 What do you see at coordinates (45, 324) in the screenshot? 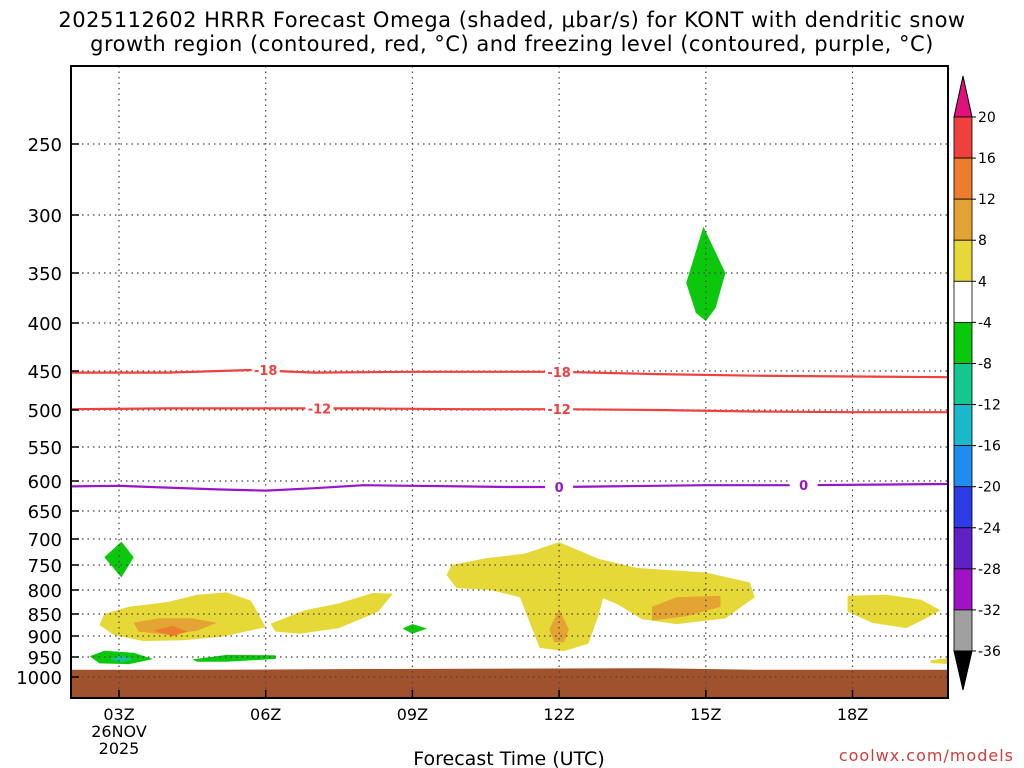
I see `ytick-label-400: 400` at bounding box center [45, 324].